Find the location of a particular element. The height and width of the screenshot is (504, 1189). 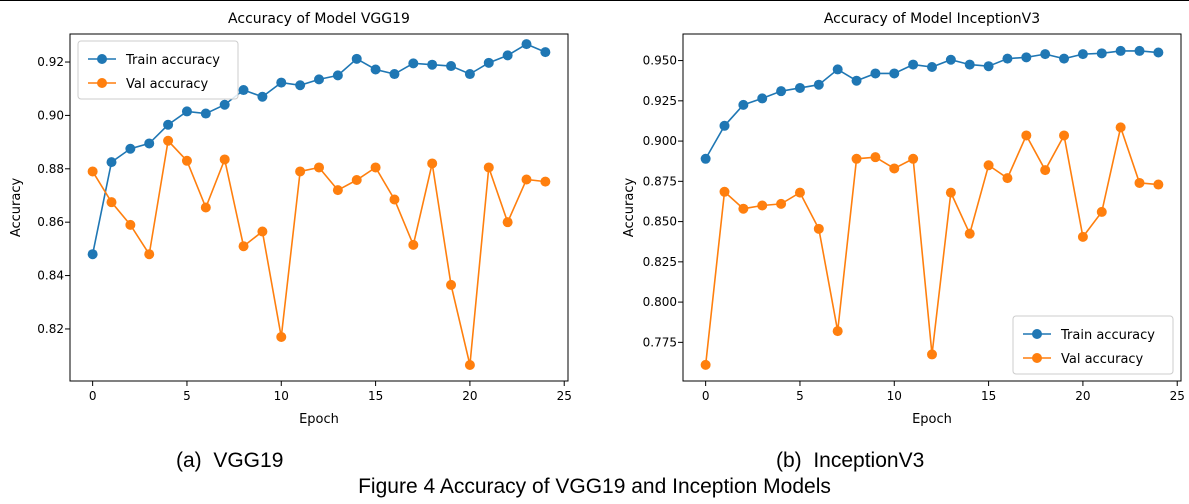

y-axis-label: Accuracy is located at coordinates (16, 208).